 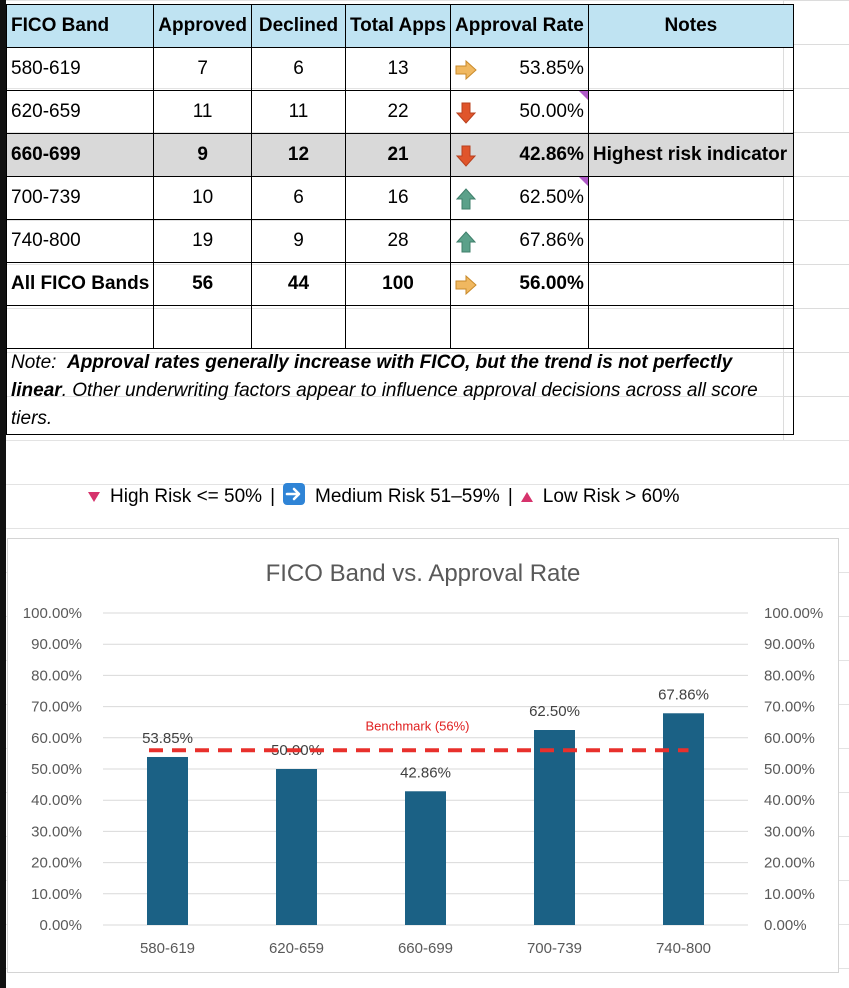 I want to click on y-tick-label: 0.00%, so click(x=60, y=925).